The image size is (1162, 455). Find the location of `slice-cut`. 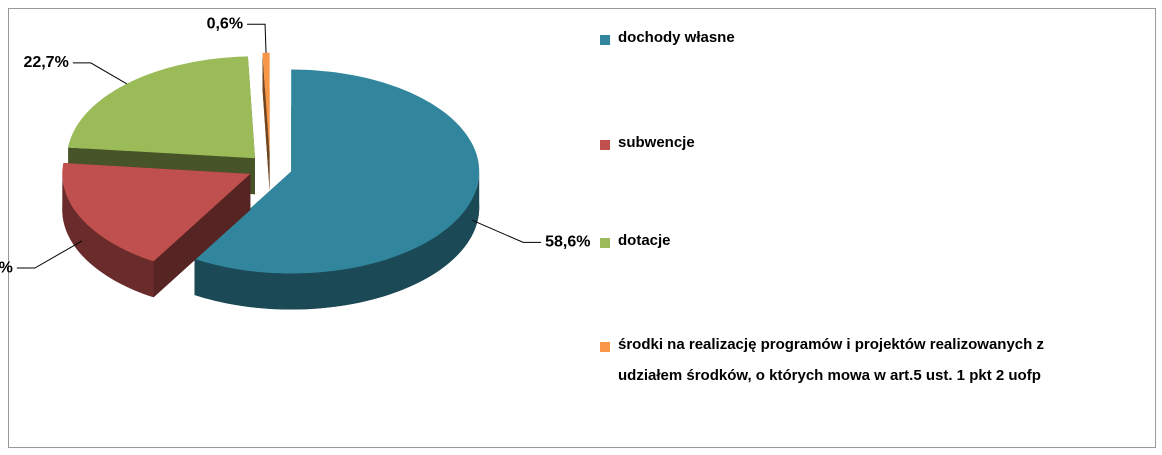

slice-cut is located at coordinates (266, 121).